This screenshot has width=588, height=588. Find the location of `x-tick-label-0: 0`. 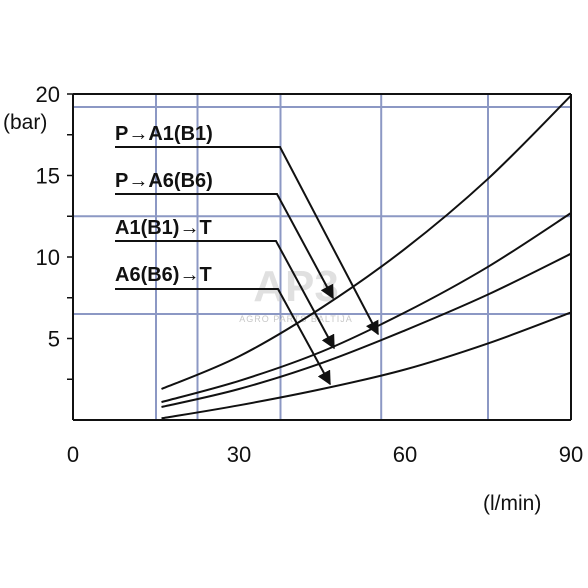

x-tick-label-0: 0 is located at coordinates (73, 454).